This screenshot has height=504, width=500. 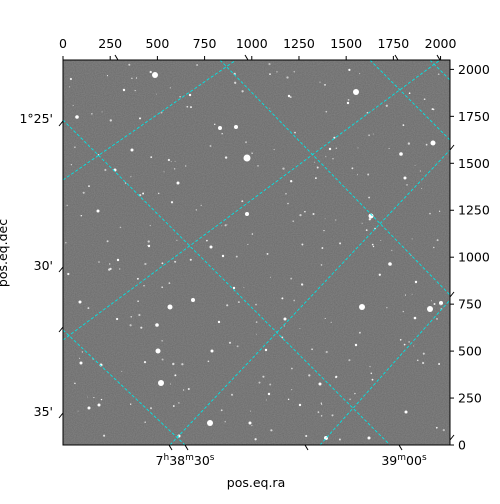 I want to click on top-tick-label: 2000, so click(x=441, y=43).